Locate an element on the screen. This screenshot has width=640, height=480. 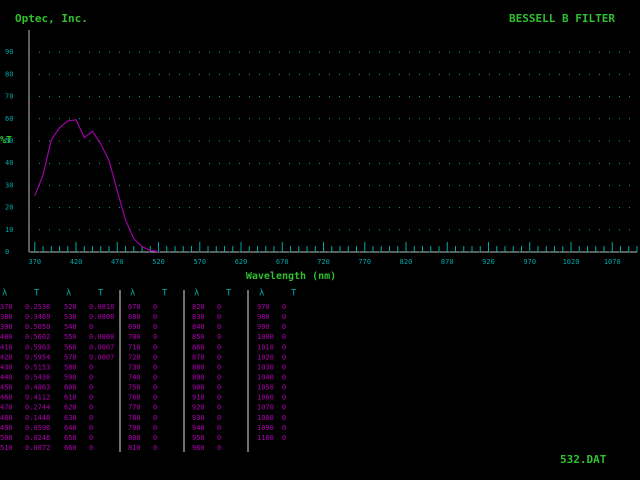
wavelength: 370 is located at coordinates (6, 307).